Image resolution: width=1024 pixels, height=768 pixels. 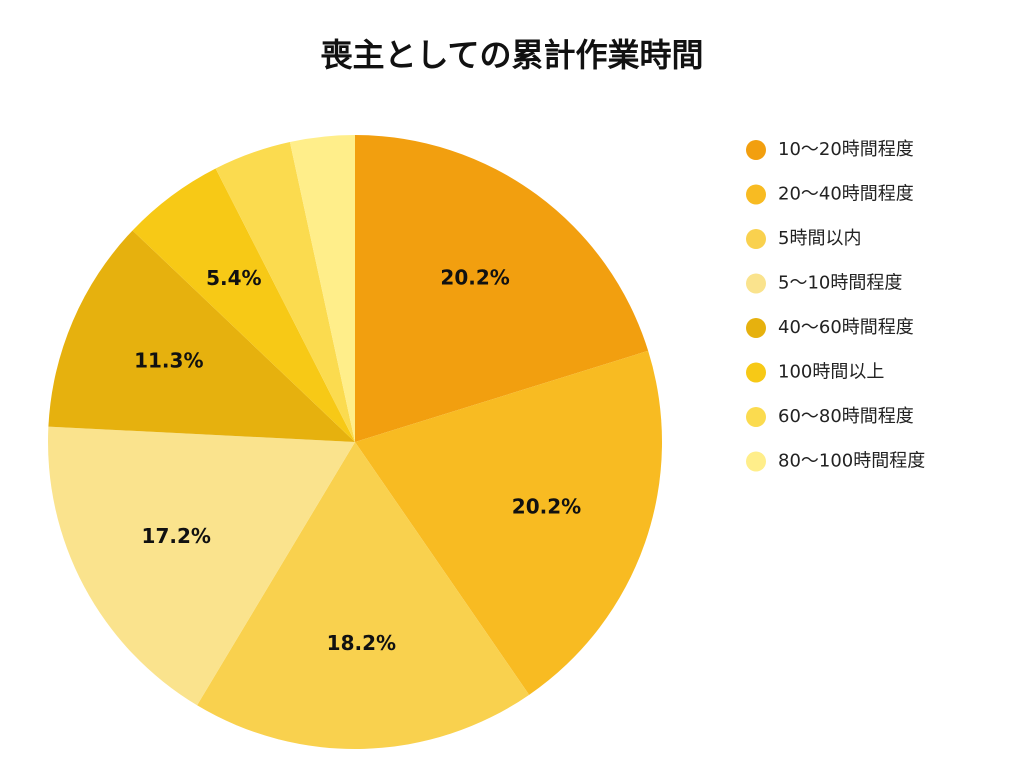 What do you see at coordinates (233, 278) in the screenshot?
I see `value-label: 5.4%` at bounding box center [233, 278].